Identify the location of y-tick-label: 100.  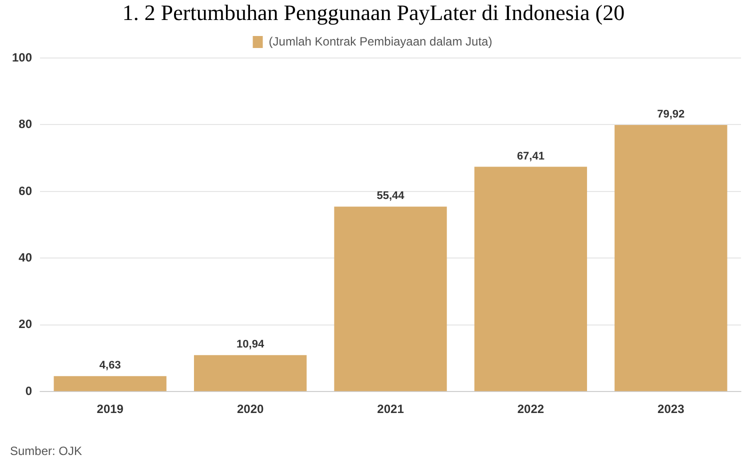
(22, 57).